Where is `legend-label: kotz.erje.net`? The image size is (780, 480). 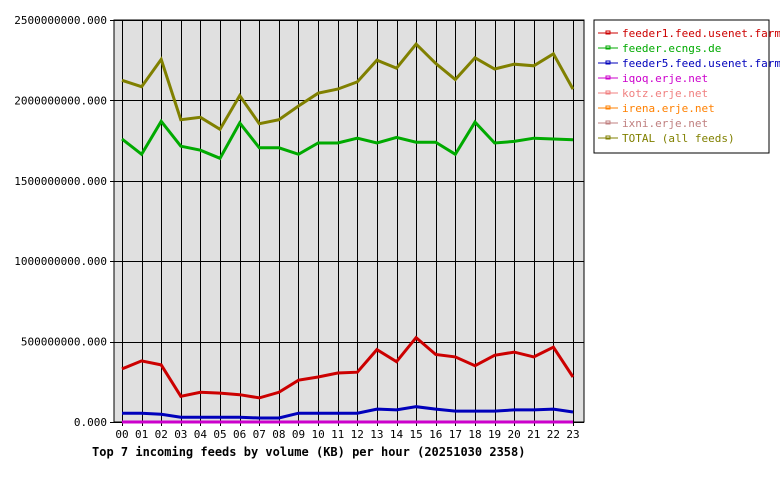 legend-label: kotz.erje.net is located at coordinates (665, 93).